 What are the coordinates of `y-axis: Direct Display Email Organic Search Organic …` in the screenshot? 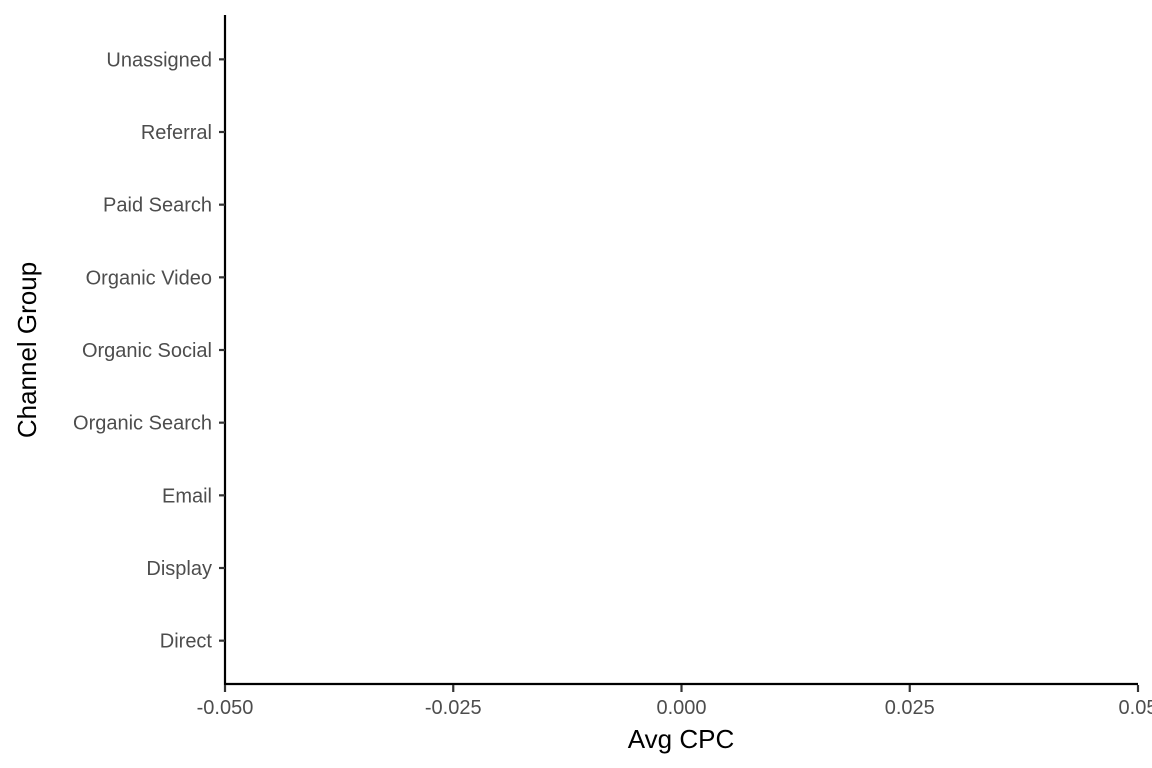 It's located at (150, 350).